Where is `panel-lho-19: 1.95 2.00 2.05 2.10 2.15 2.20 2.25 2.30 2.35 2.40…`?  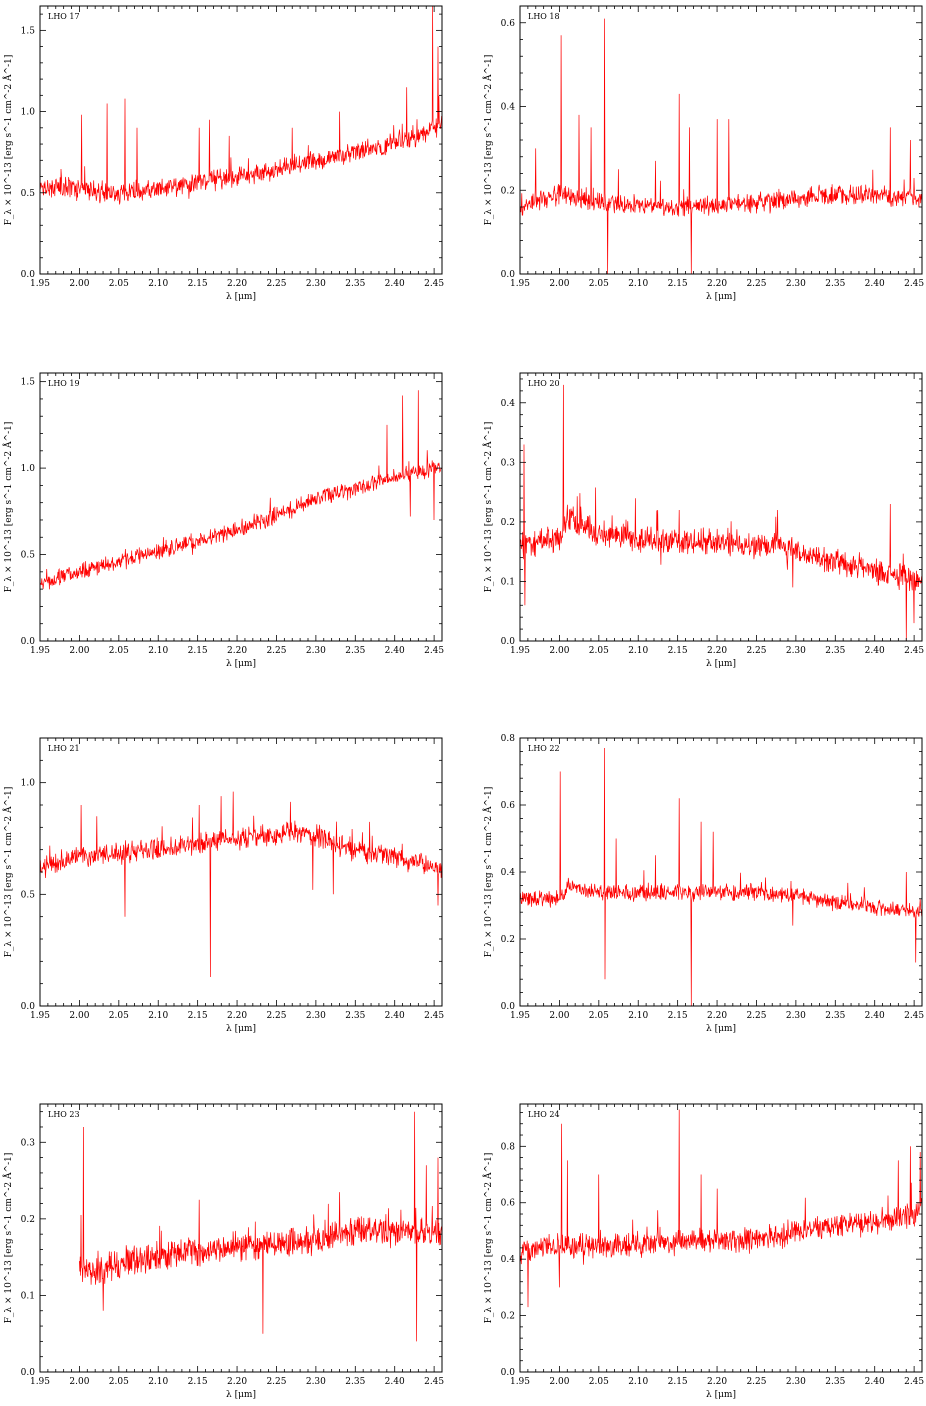 panel-lho-19: 1.95 2.00 2.05 2.10 2.15 2.20 2.25 2.30 2.35 2.40… is located at coordinates (223, 521).